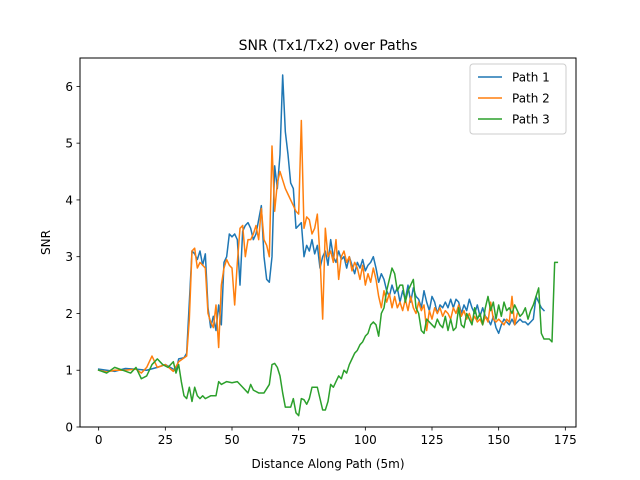  What do you see at coordinates (531, 78) in the screenshot?
I see `legend-label-1: Path 1` at bounding box center [531, 78].